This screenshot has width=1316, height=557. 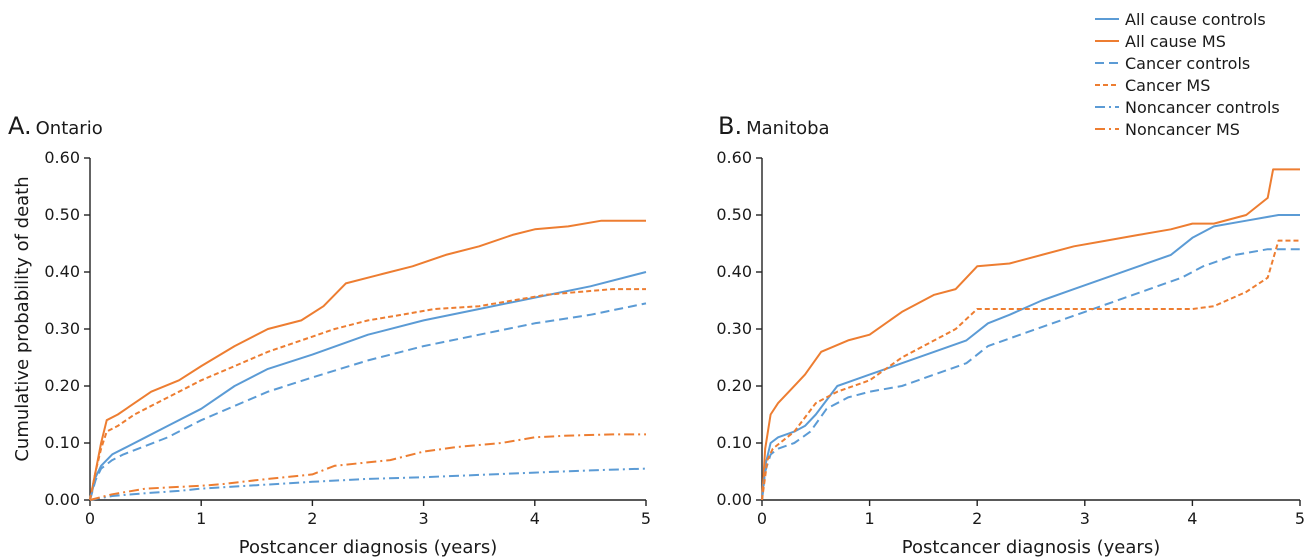 I want to click on legend-label-cancer-controls: Cancer controls, so click(x=1187, y=63).